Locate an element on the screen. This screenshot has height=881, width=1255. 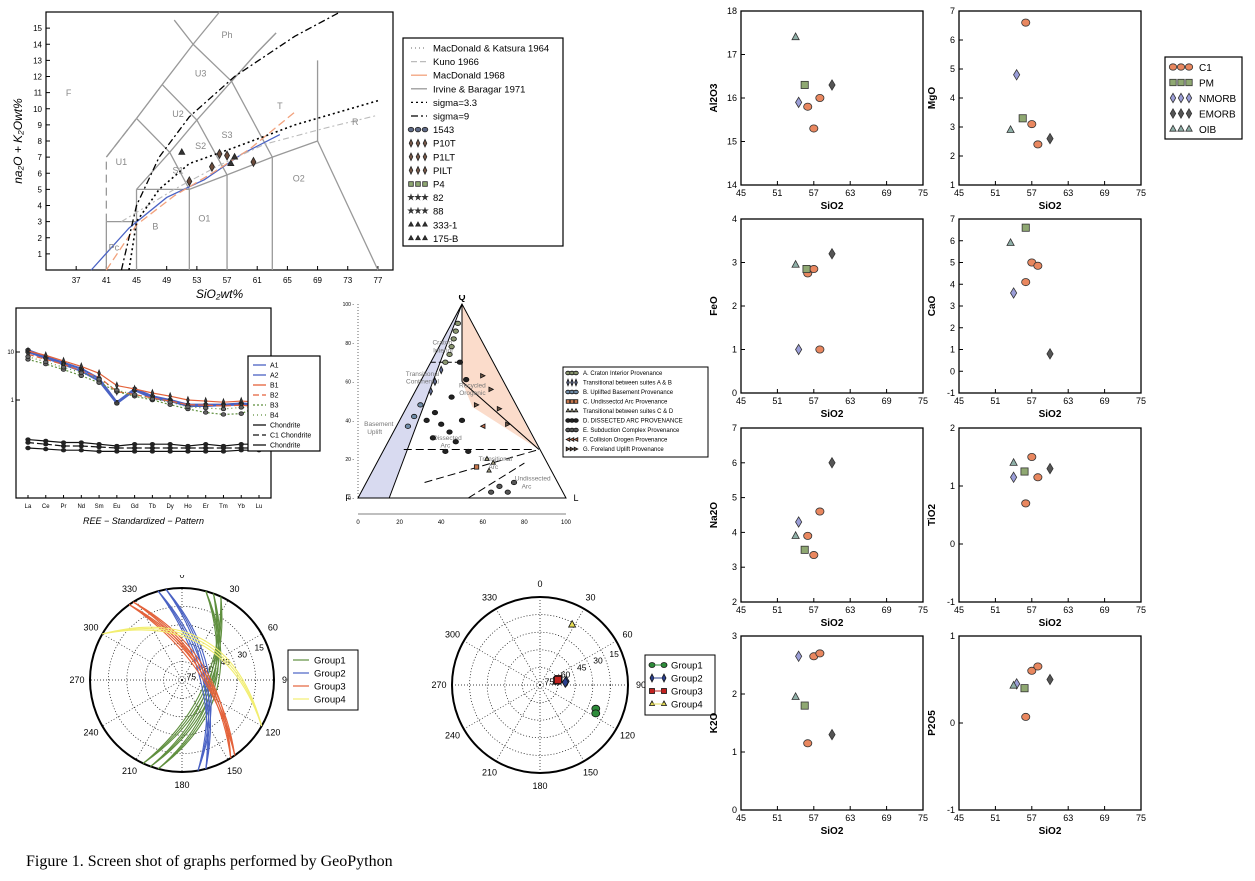
y-tick-label: 12 is located at coordinates (37, 77).